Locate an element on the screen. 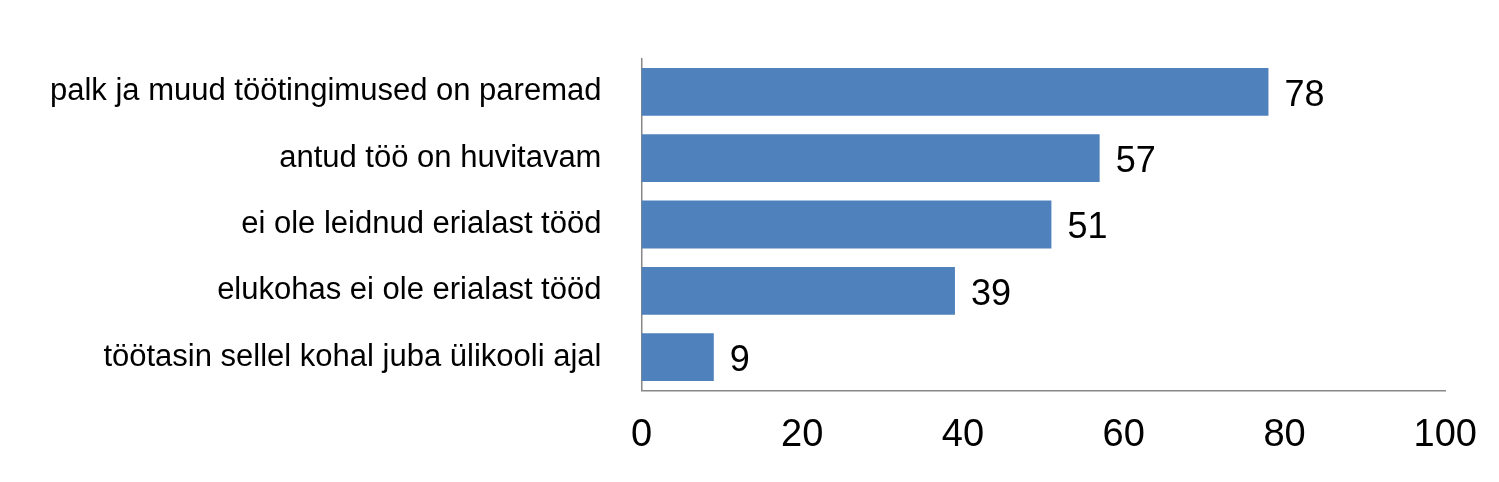 Image resolution: width=1499 pixels, height=482 pixels. y-tick-label: töötasin sellel kohal juba ülikooli ajal is located at coordinates (352, 355).